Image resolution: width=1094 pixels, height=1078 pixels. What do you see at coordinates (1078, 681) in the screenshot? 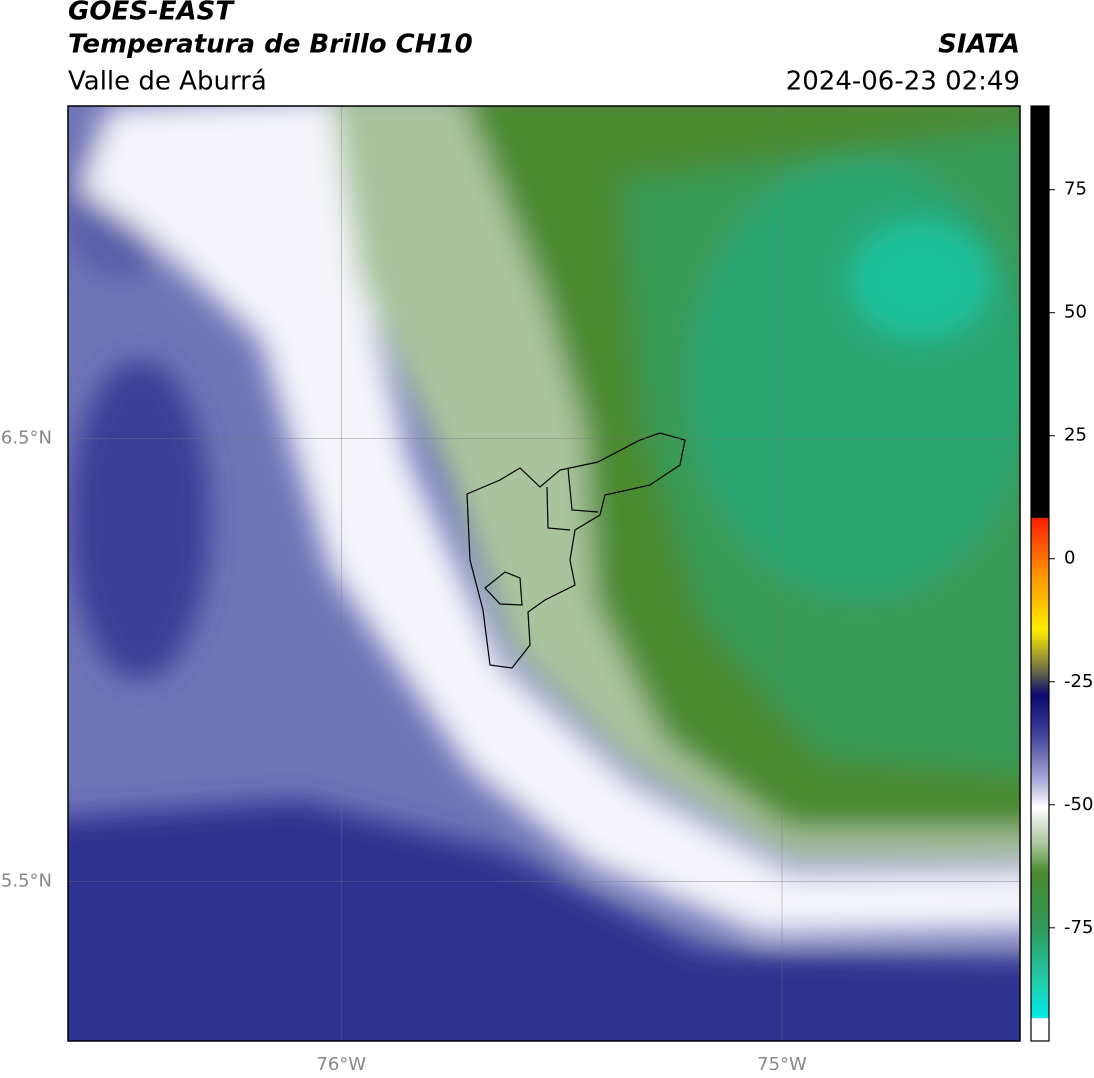
I see `colorbar-tick-label: -25` at bounding box center [1078, 681].